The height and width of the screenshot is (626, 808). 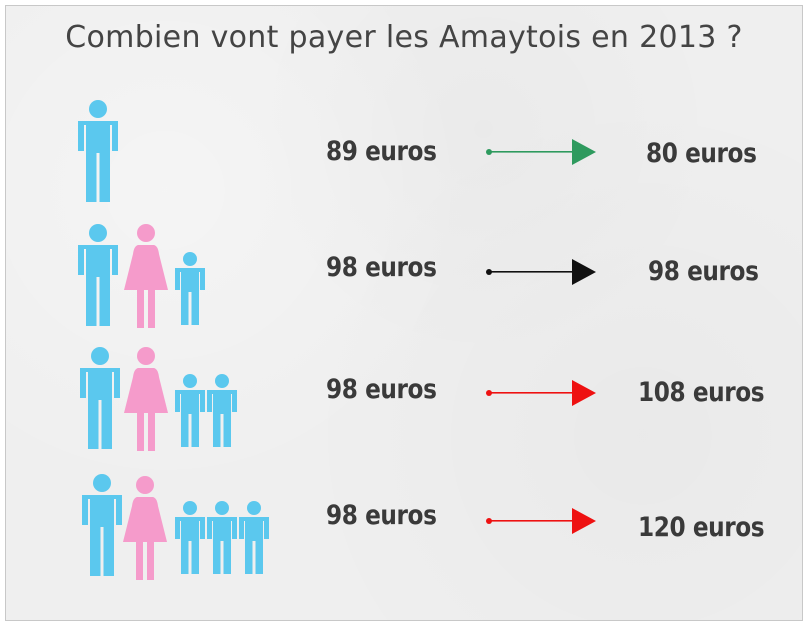 What do you see at coordinates (701, 153) in the screenshot?
I see `new-price: 80 euros` at bounding box center [701, 153].